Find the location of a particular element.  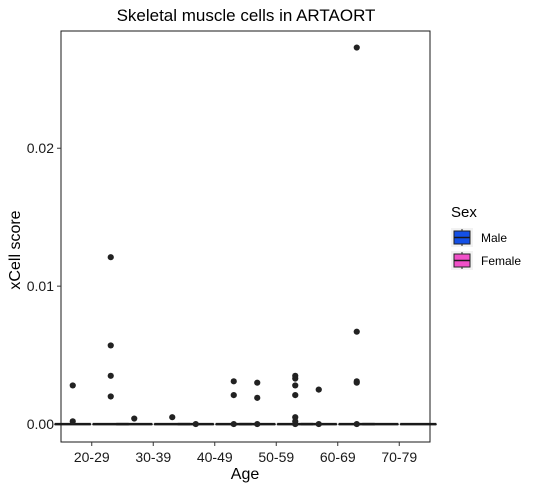

x-tick-label: 50-59 is located at coordinates (276, 457).